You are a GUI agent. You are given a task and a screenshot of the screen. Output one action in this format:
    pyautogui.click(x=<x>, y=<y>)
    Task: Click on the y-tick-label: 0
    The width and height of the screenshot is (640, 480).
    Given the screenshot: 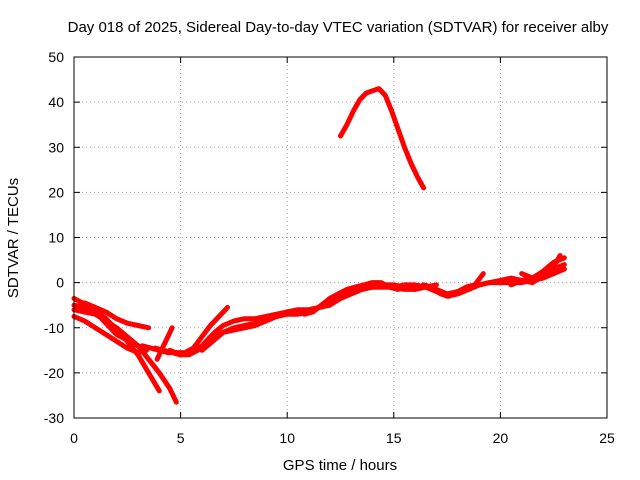 What is the action you would take?
    pyautogui.click(x=60, y=283)
    